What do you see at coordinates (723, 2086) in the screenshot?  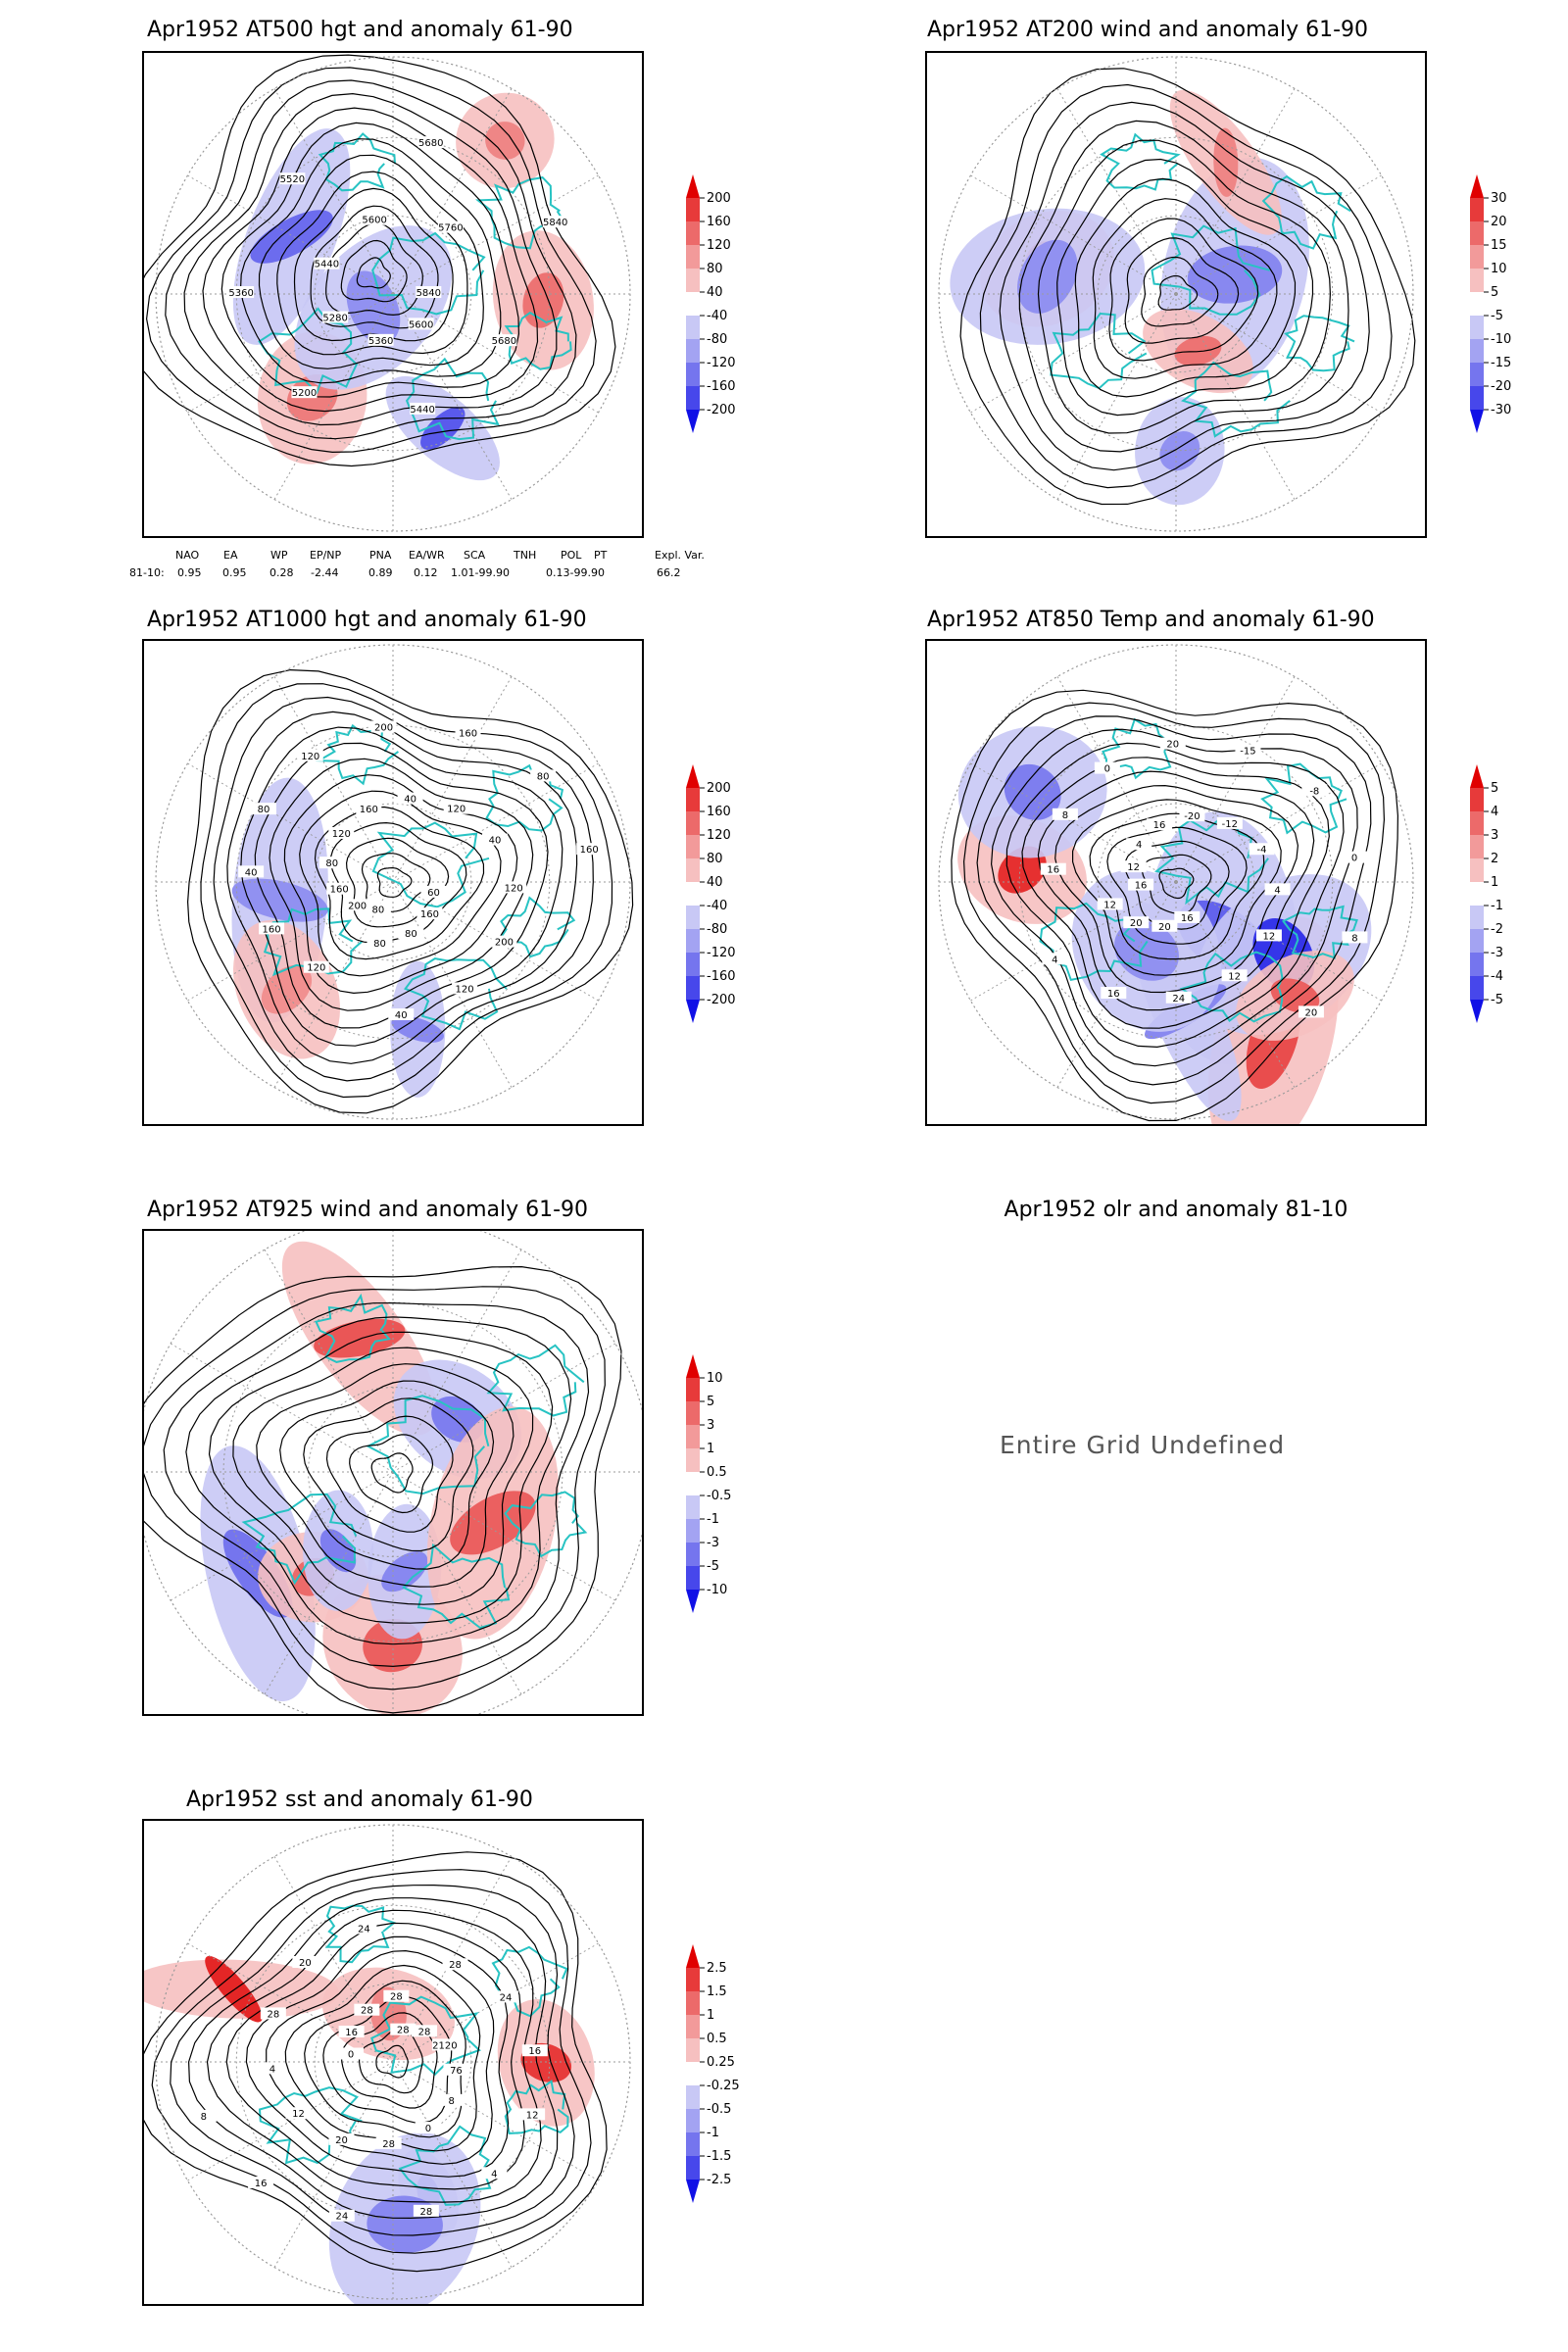 I see `colorbar-label: -0.25` at bounding box center [723, 2086].